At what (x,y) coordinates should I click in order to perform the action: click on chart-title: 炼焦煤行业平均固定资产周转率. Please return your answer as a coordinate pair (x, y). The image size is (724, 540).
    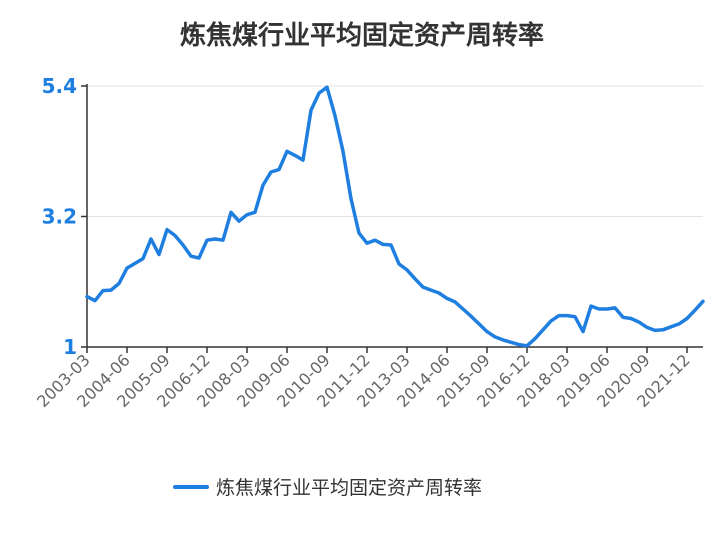
    Looking at the image, I should click on (362, 35).